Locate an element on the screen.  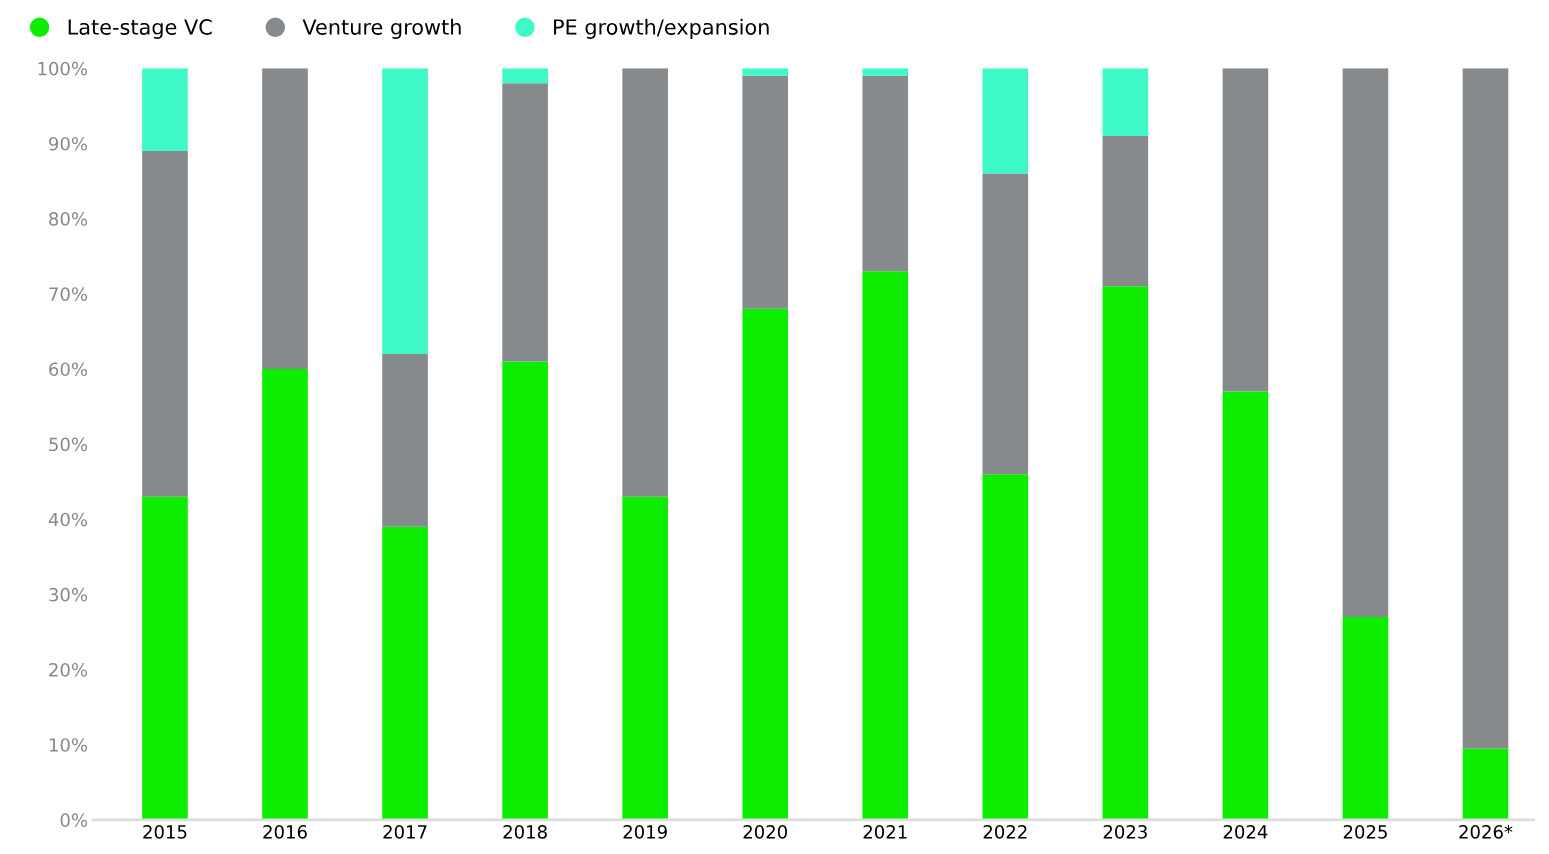
y-tick-label: 80% is located at coordinates (68, 219).